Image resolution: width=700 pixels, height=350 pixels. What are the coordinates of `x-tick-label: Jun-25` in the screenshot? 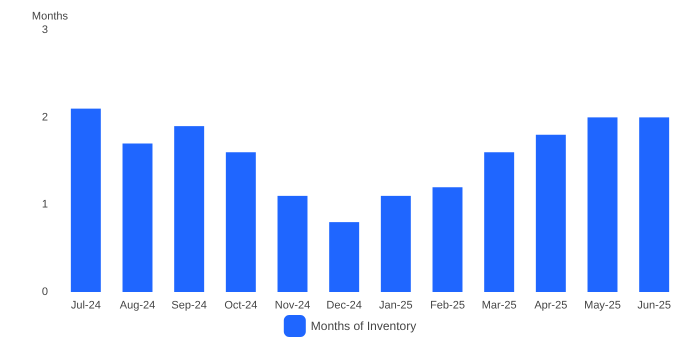 It's located at (654, 306).